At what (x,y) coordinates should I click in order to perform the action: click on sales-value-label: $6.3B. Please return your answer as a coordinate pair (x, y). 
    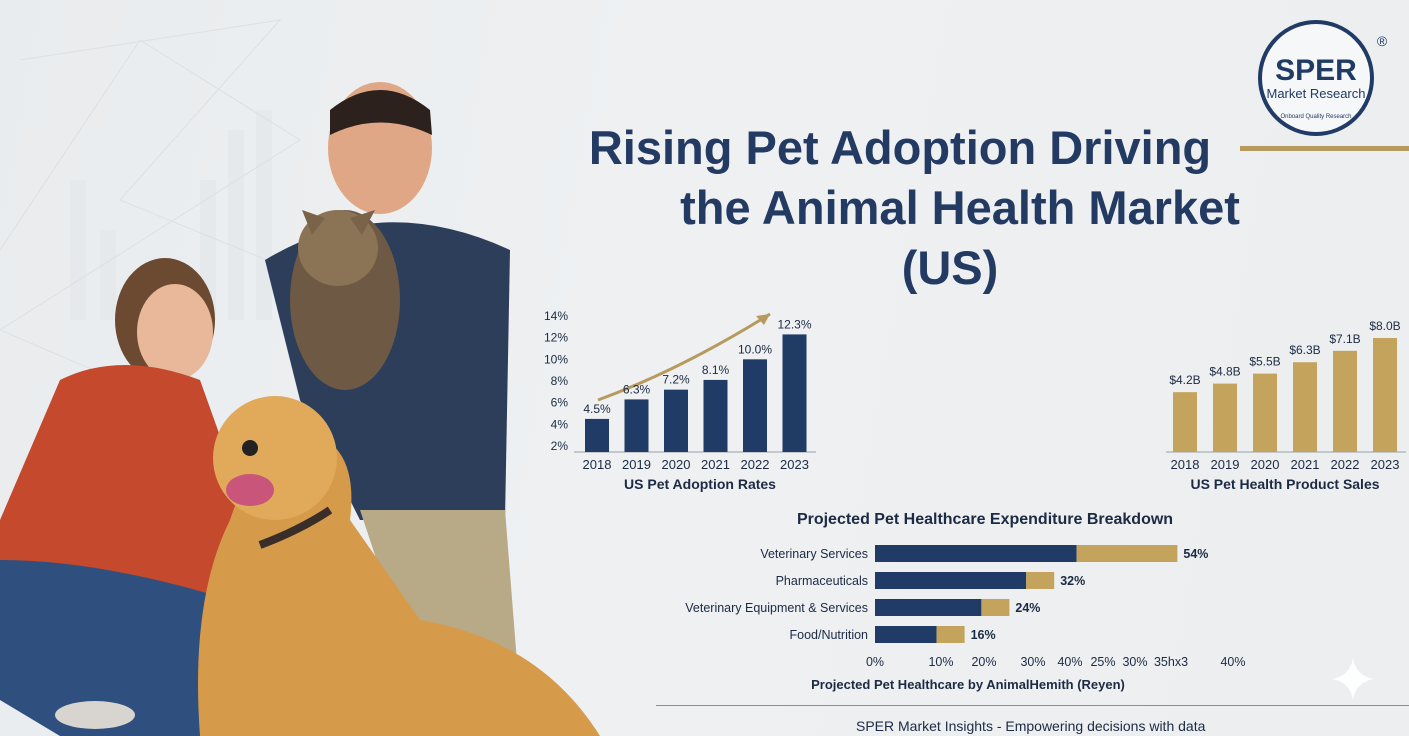
    Looking at the image, I should click on (1304, 350).